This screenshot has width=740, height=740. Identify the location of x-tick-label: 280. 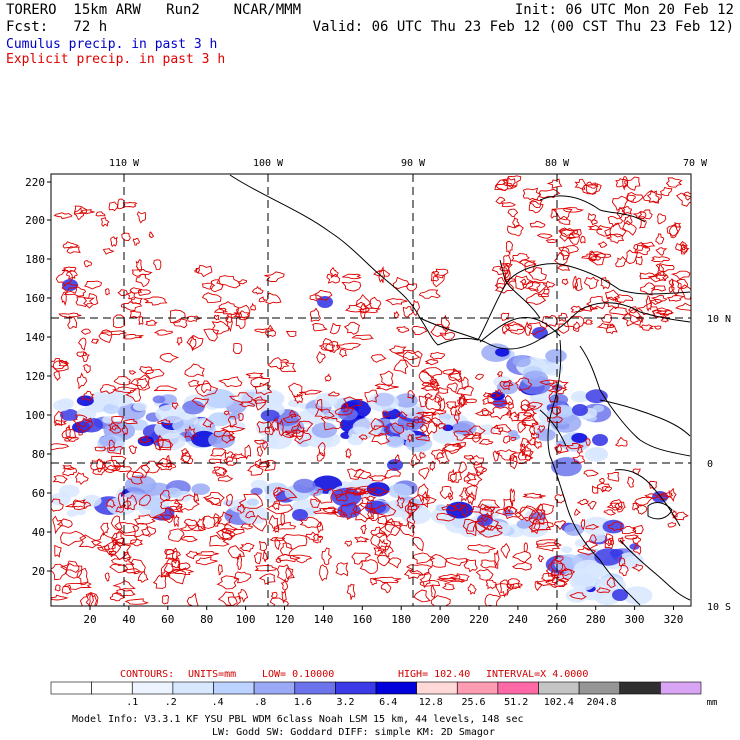
(596, 619).